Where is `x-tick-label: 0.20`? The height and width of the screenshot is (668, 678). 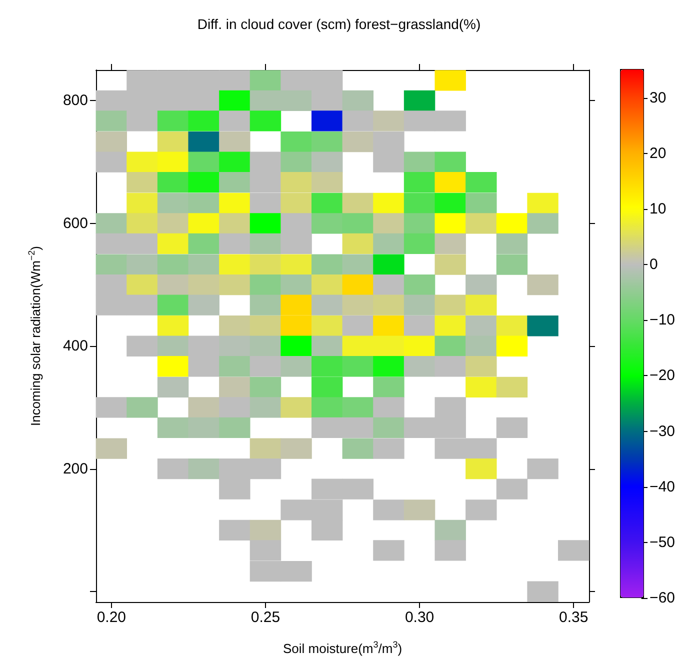 x-tick-label: 0.20 is located at coordinates (111, 617).